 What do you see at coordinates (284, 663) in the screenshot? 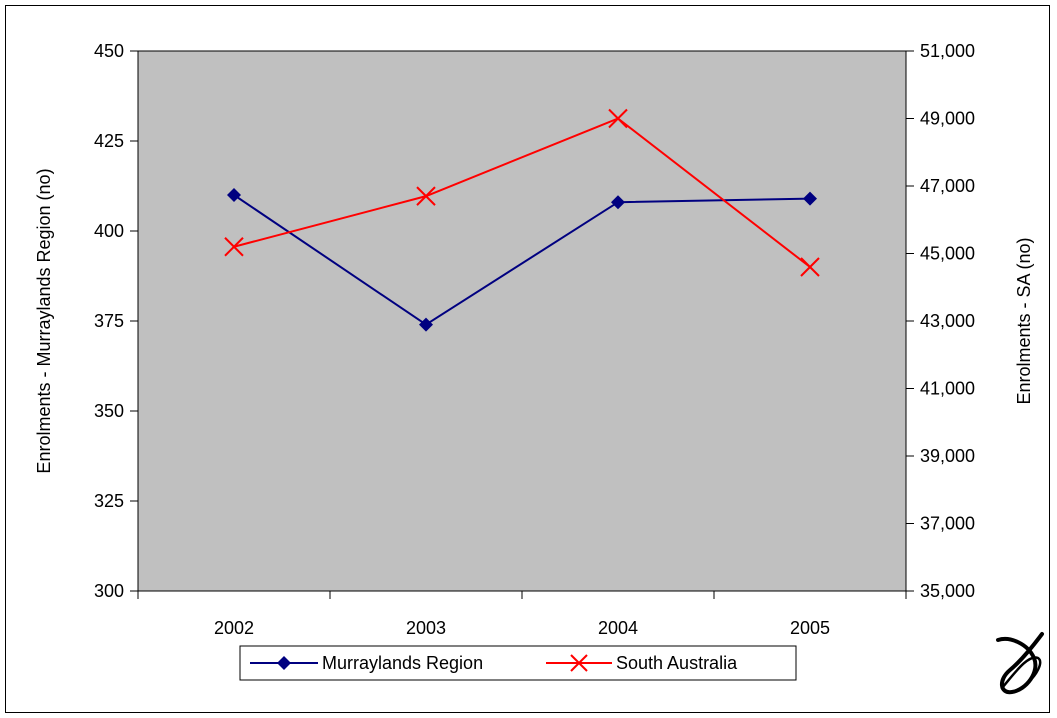
I see `legend-marker-murraylands` at bounding box center [284, 663].